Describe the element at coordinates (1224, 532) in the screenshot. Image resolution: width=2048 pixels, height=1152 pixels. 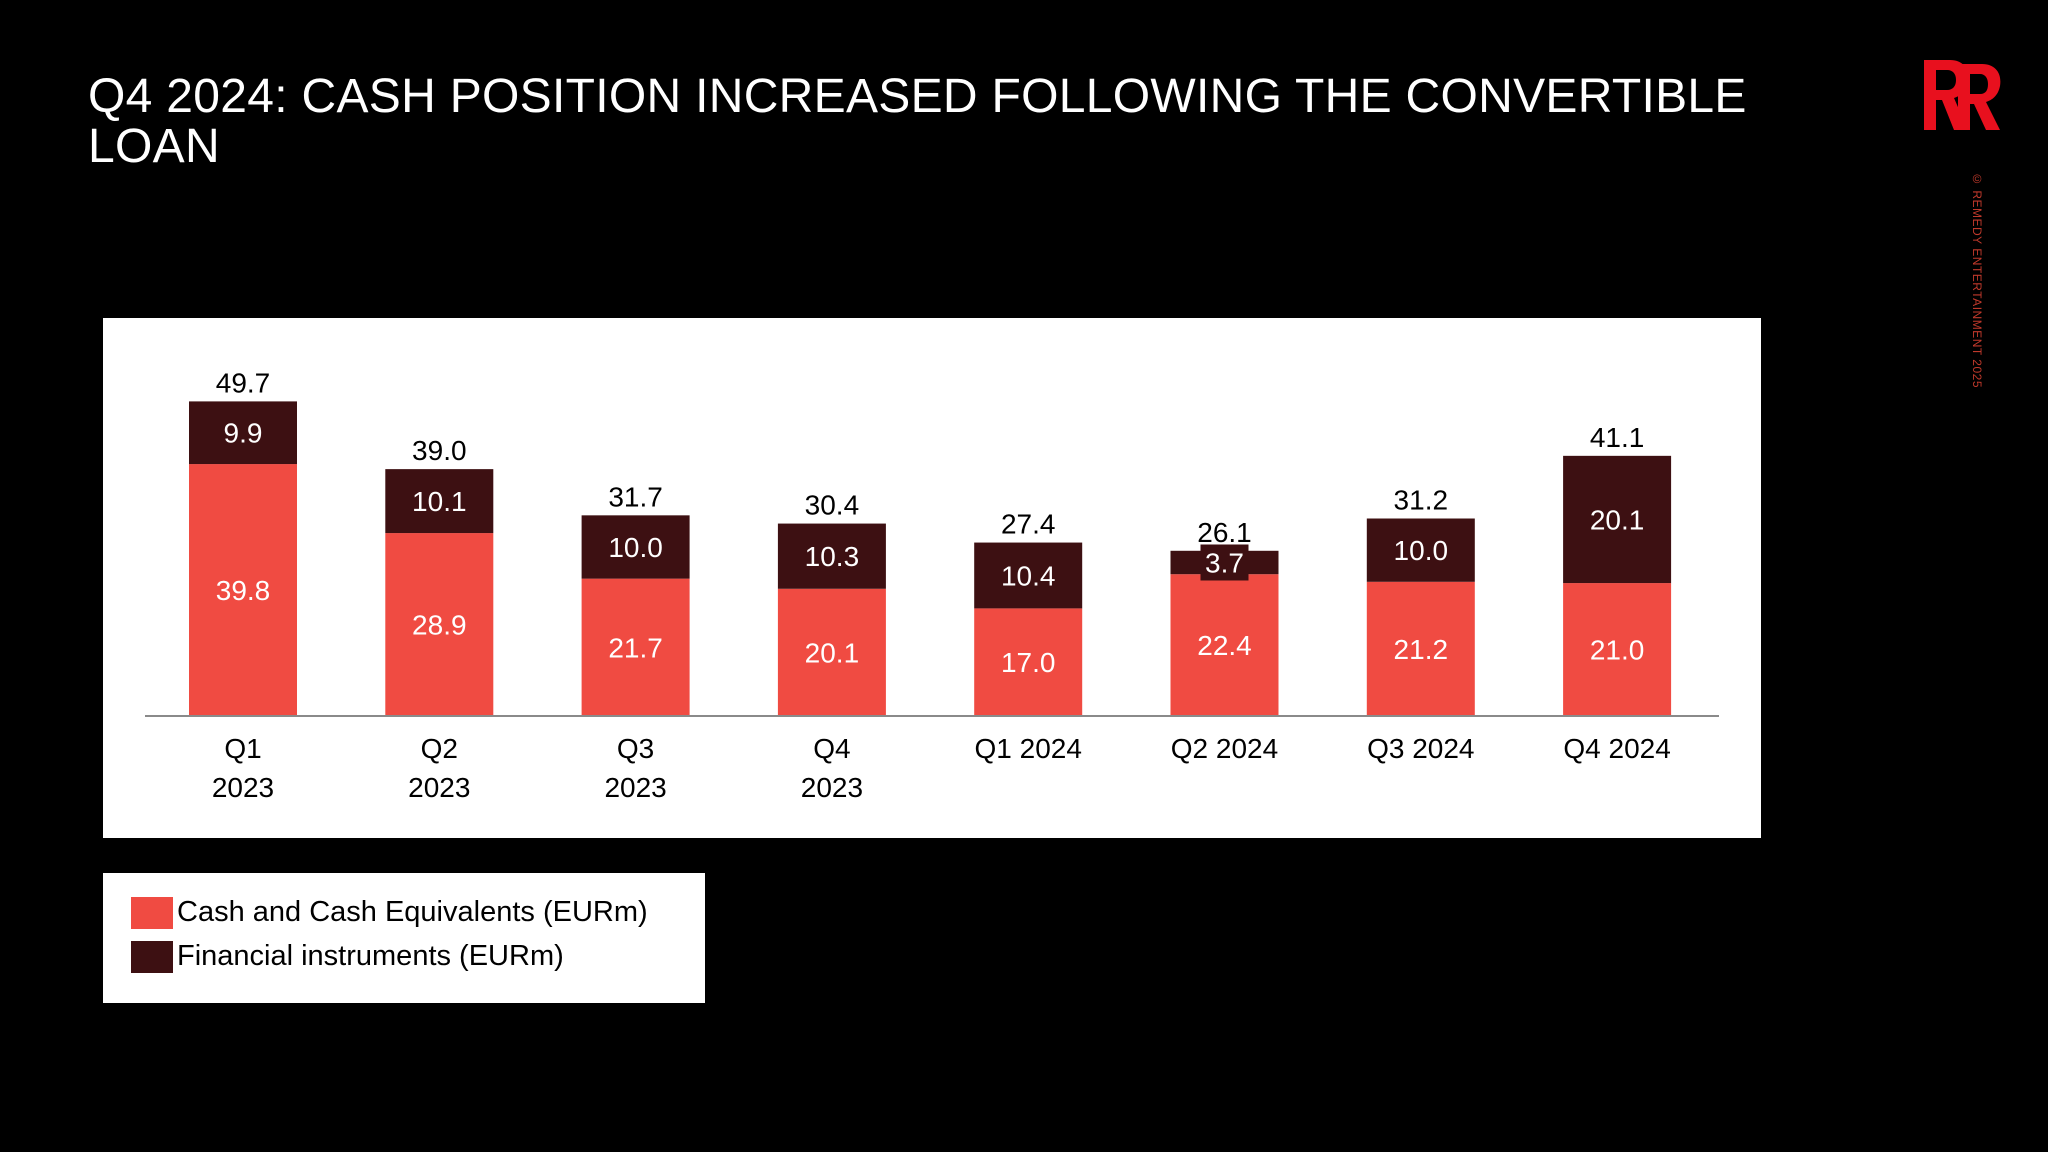
I see `total-label-5: 26.1` at that location.